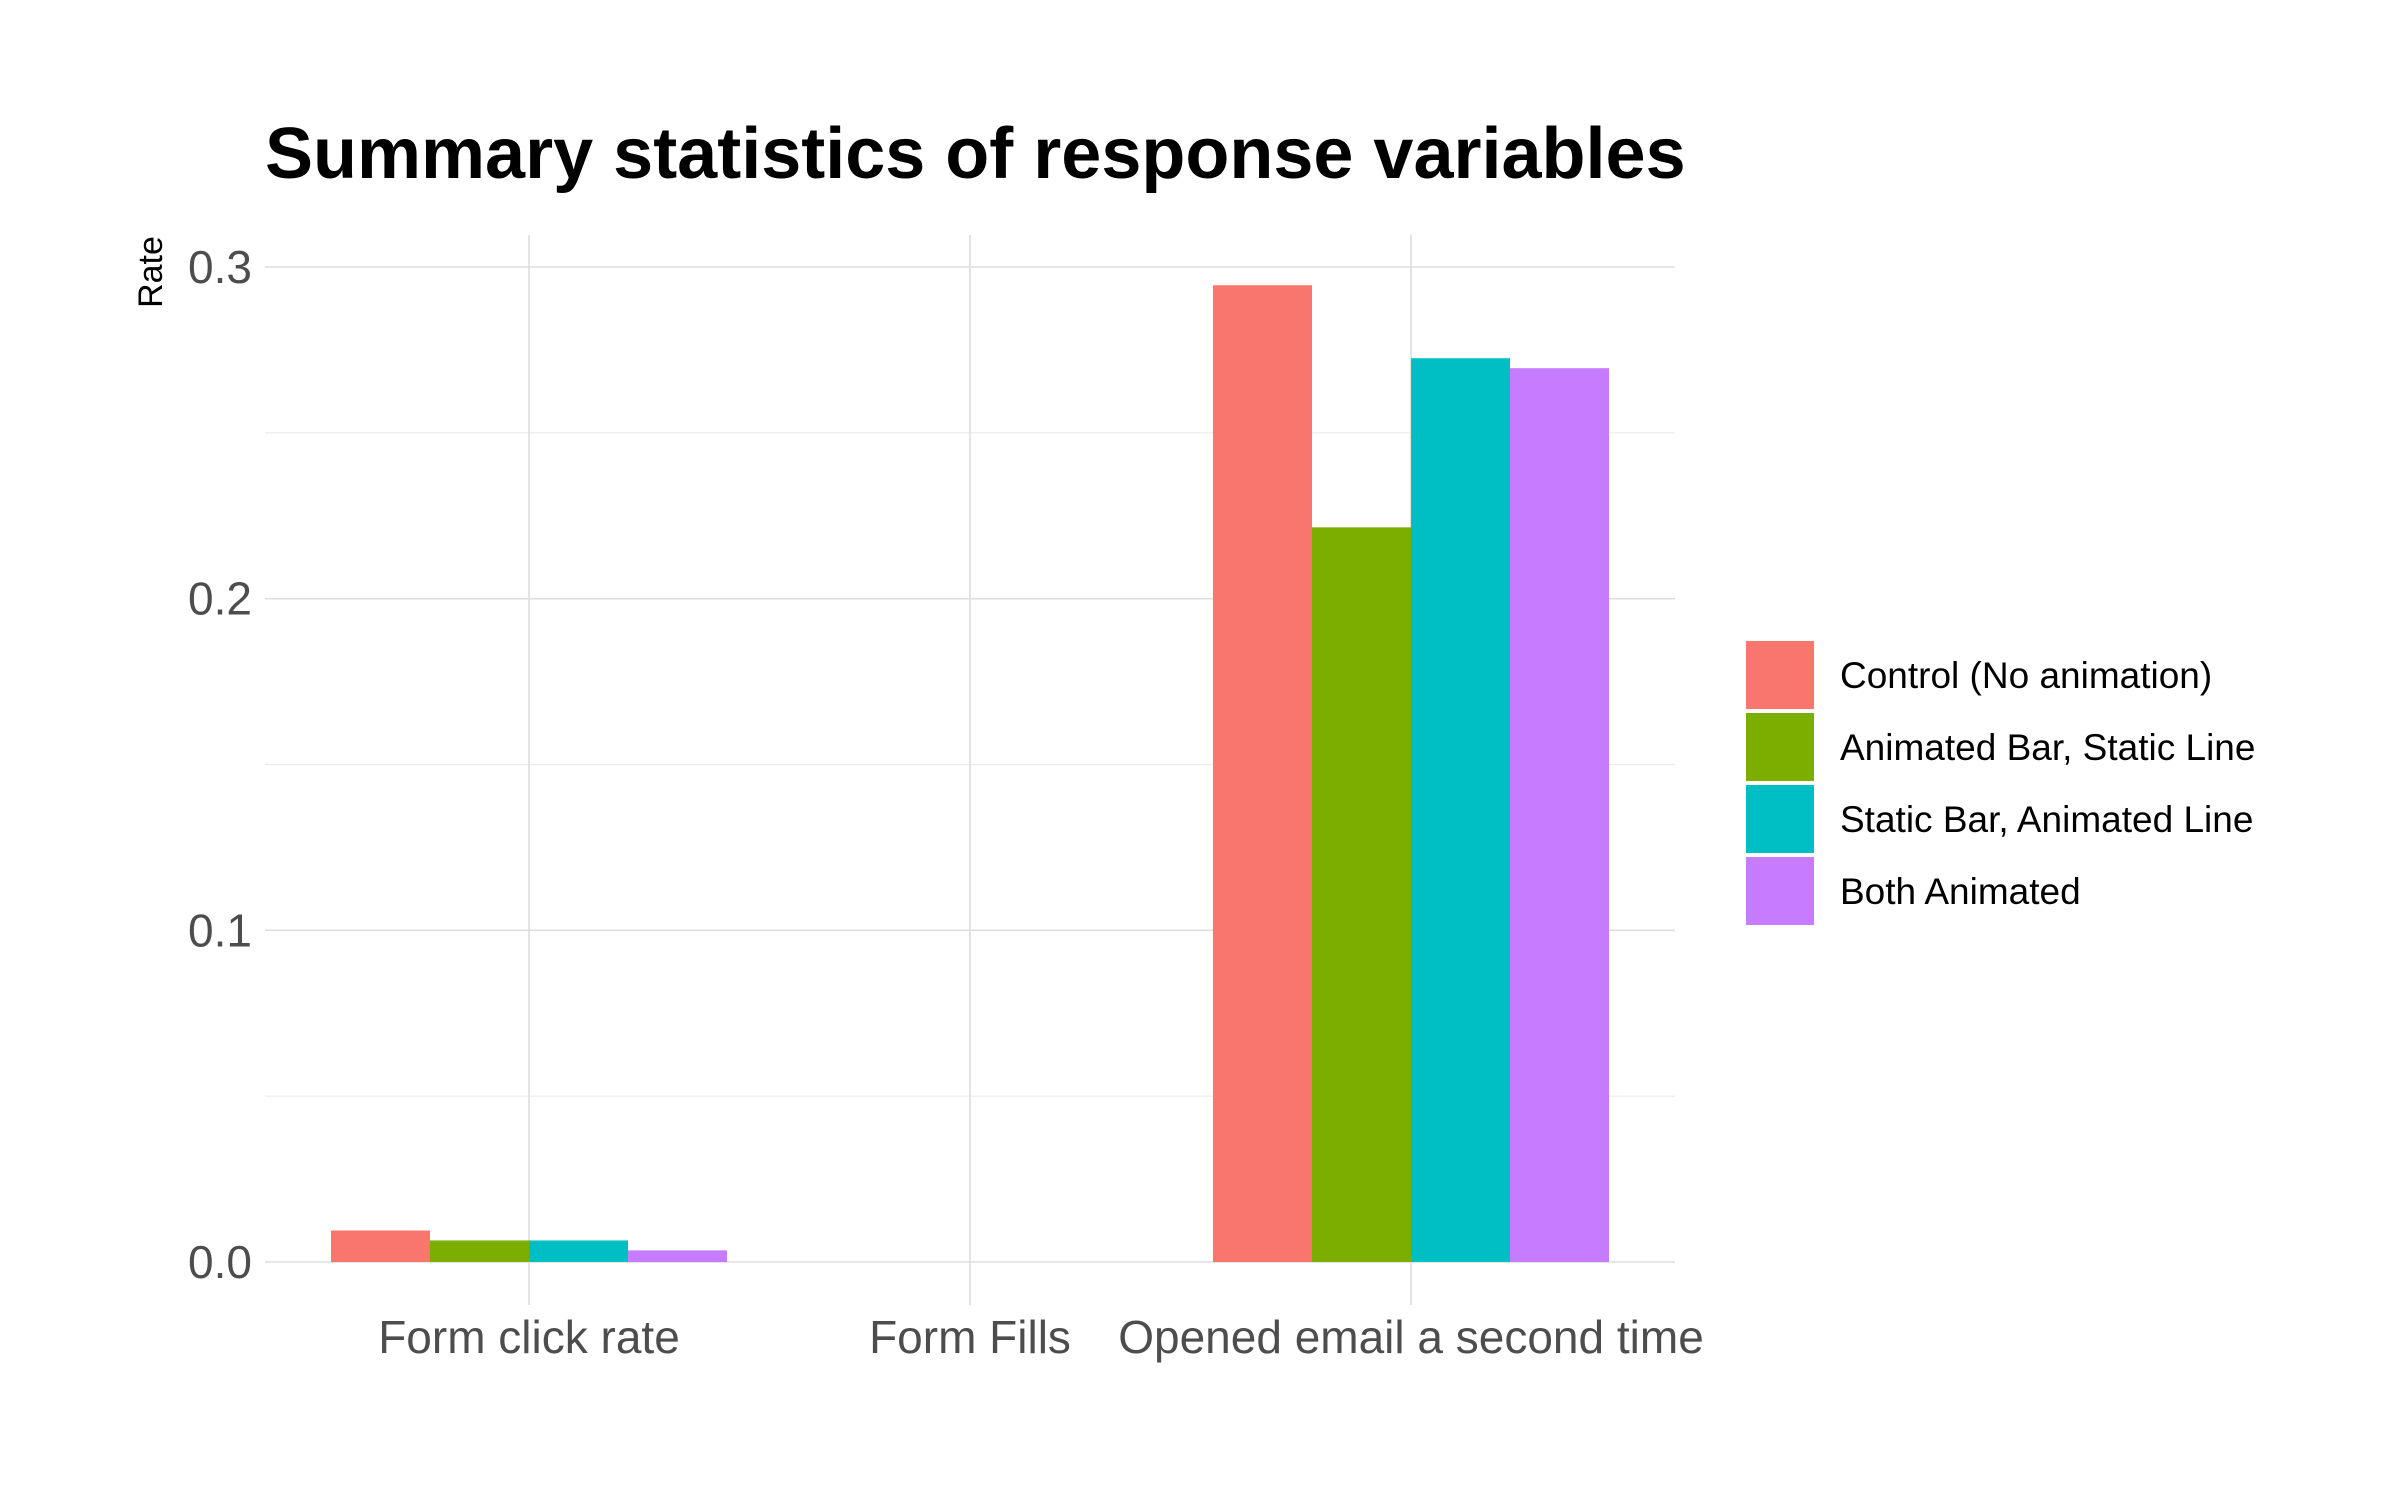  What do you see at coordinates (1411, 1337) in the screenshot?
I see `x-tick-label: Opened email a second time` at bounding box center [1411, 1337].